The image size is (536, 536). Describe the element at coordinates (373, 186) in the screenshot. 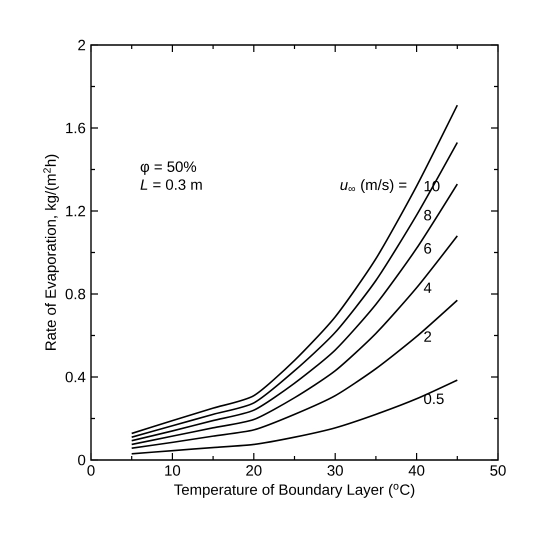

I see `annotation: u$_{∞}$ (m/s) =` at that location.